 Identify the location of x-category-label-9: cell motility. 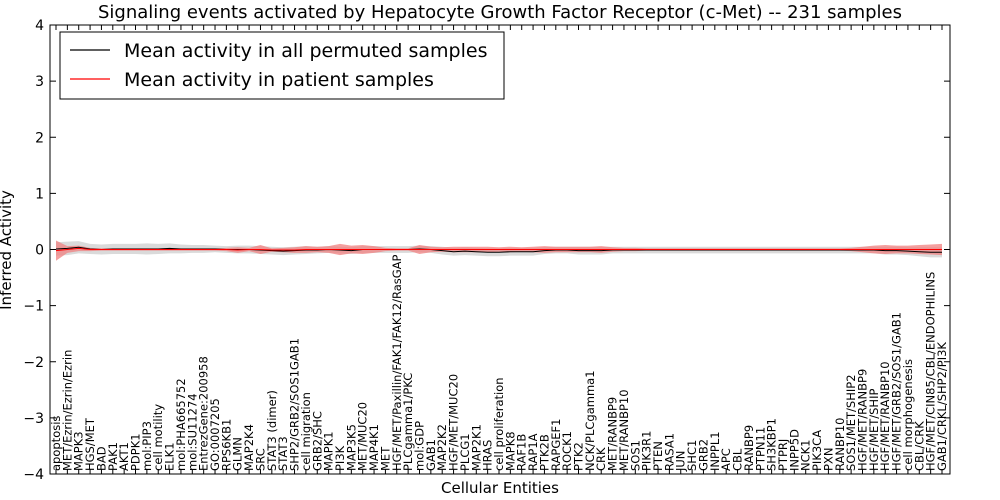
(158, 437).